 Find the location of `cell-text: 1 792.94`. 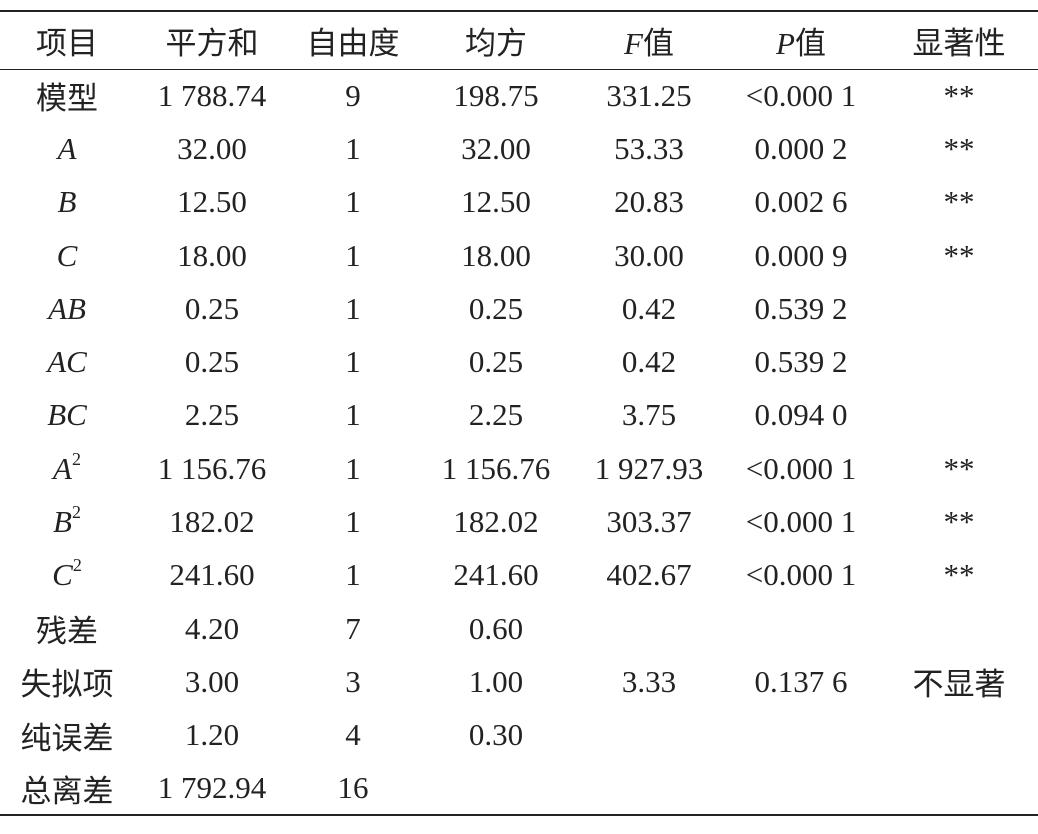

cell-text: 1 792.94 is located at coordinates (212, 787).